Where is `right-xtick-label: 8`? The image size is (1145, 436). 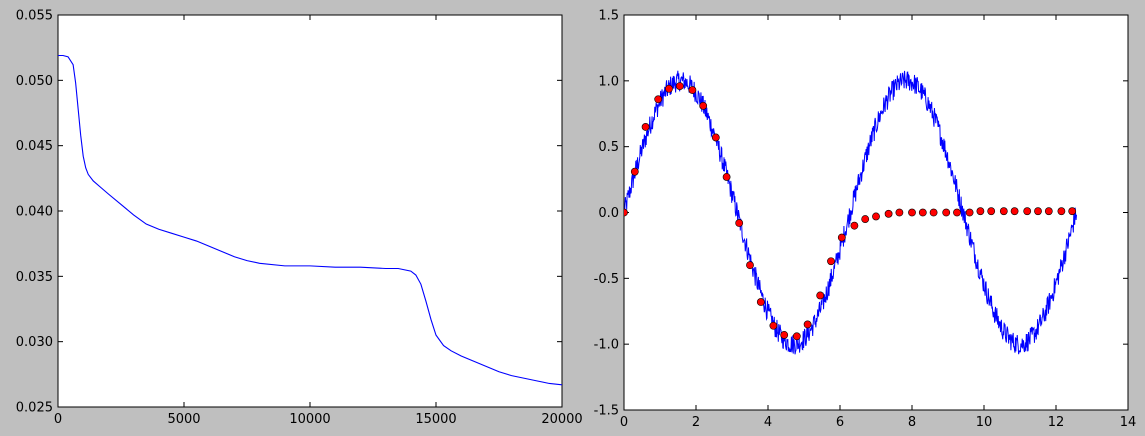
right-xtick-label: 8 is located at coordinates (912, 422).